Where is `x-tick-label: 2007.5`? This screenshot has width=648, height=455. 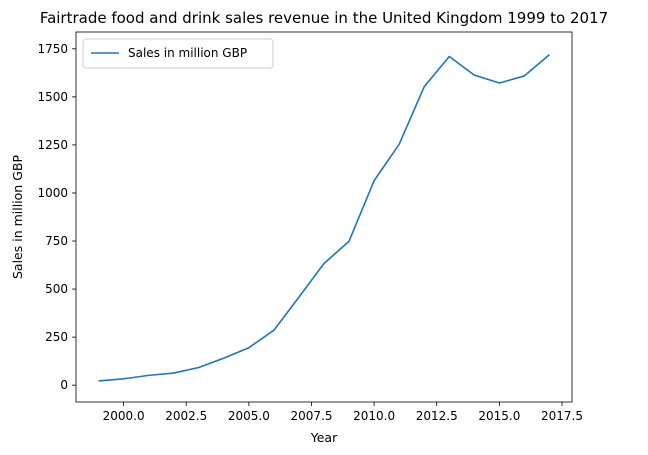 x-tick-label: 2007.5 is located at coordinates (311, 416).